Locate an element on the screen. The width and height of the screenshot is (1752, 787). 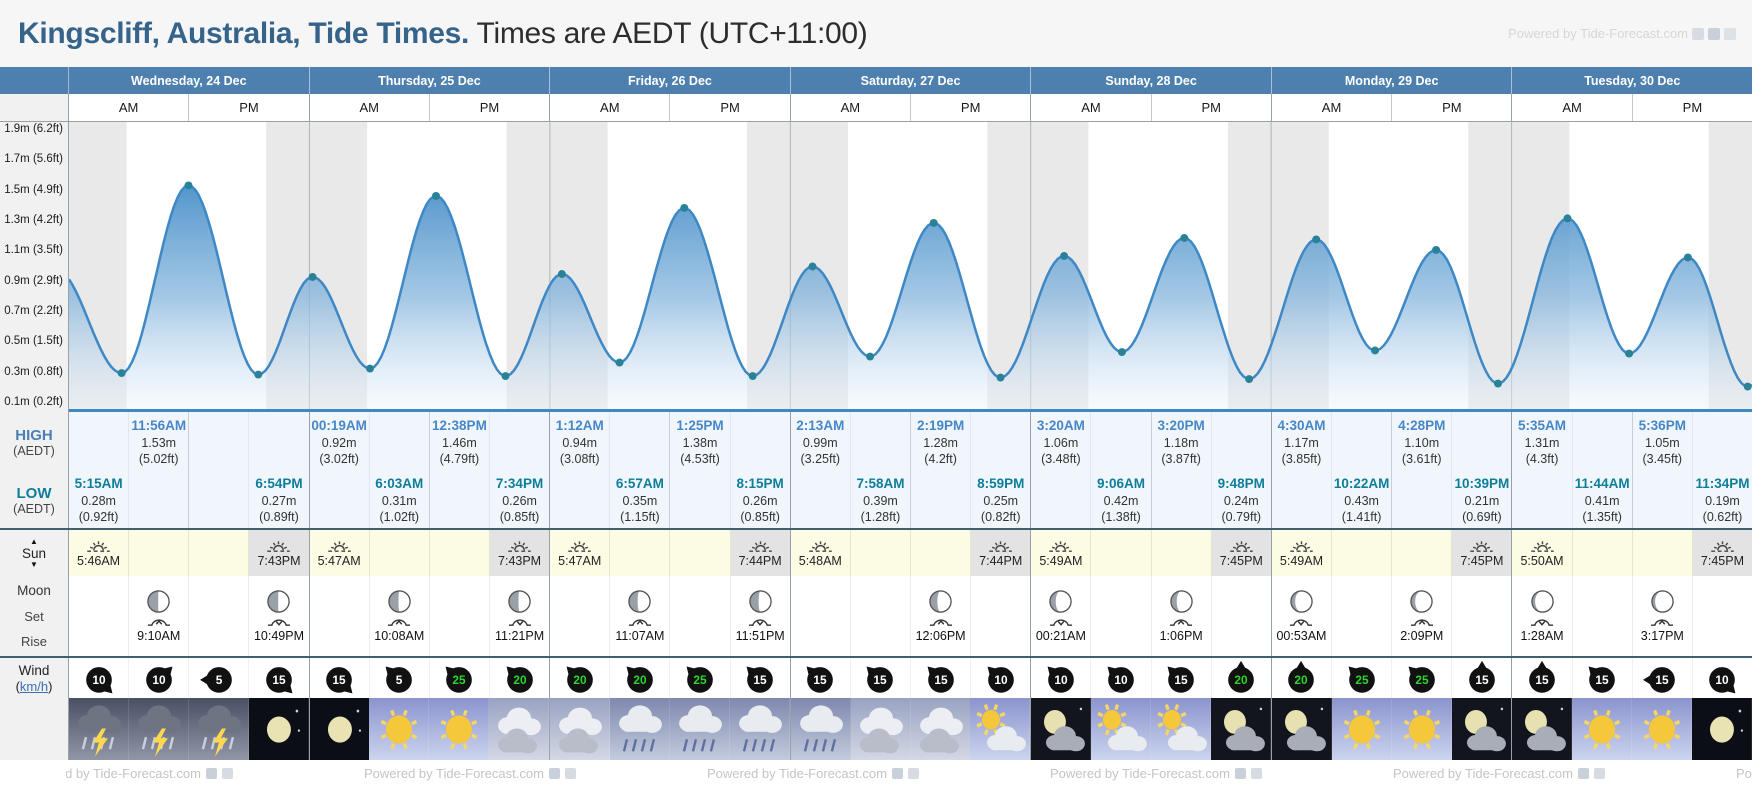
tide-height-m: 0.43m is located at coordinates (1361, 500).